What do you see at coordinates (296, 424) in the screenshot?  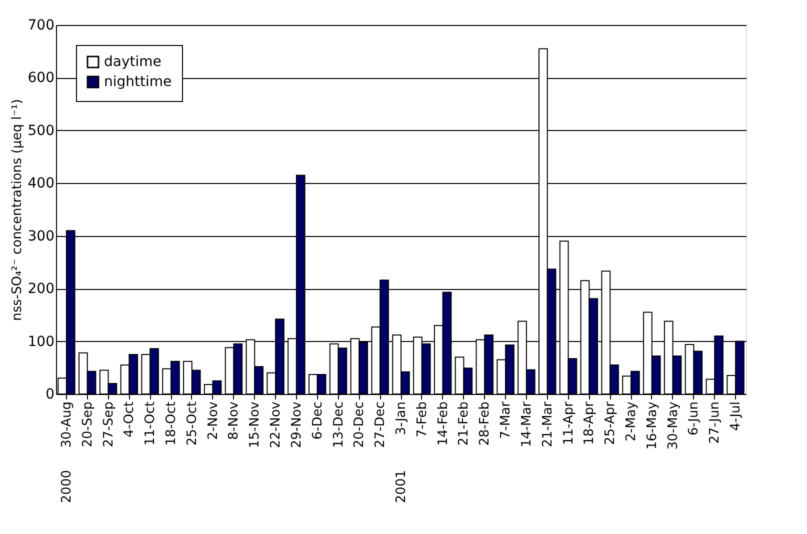 I see `x-tick-label: 29-Nov` at bounding box center [296, 424].